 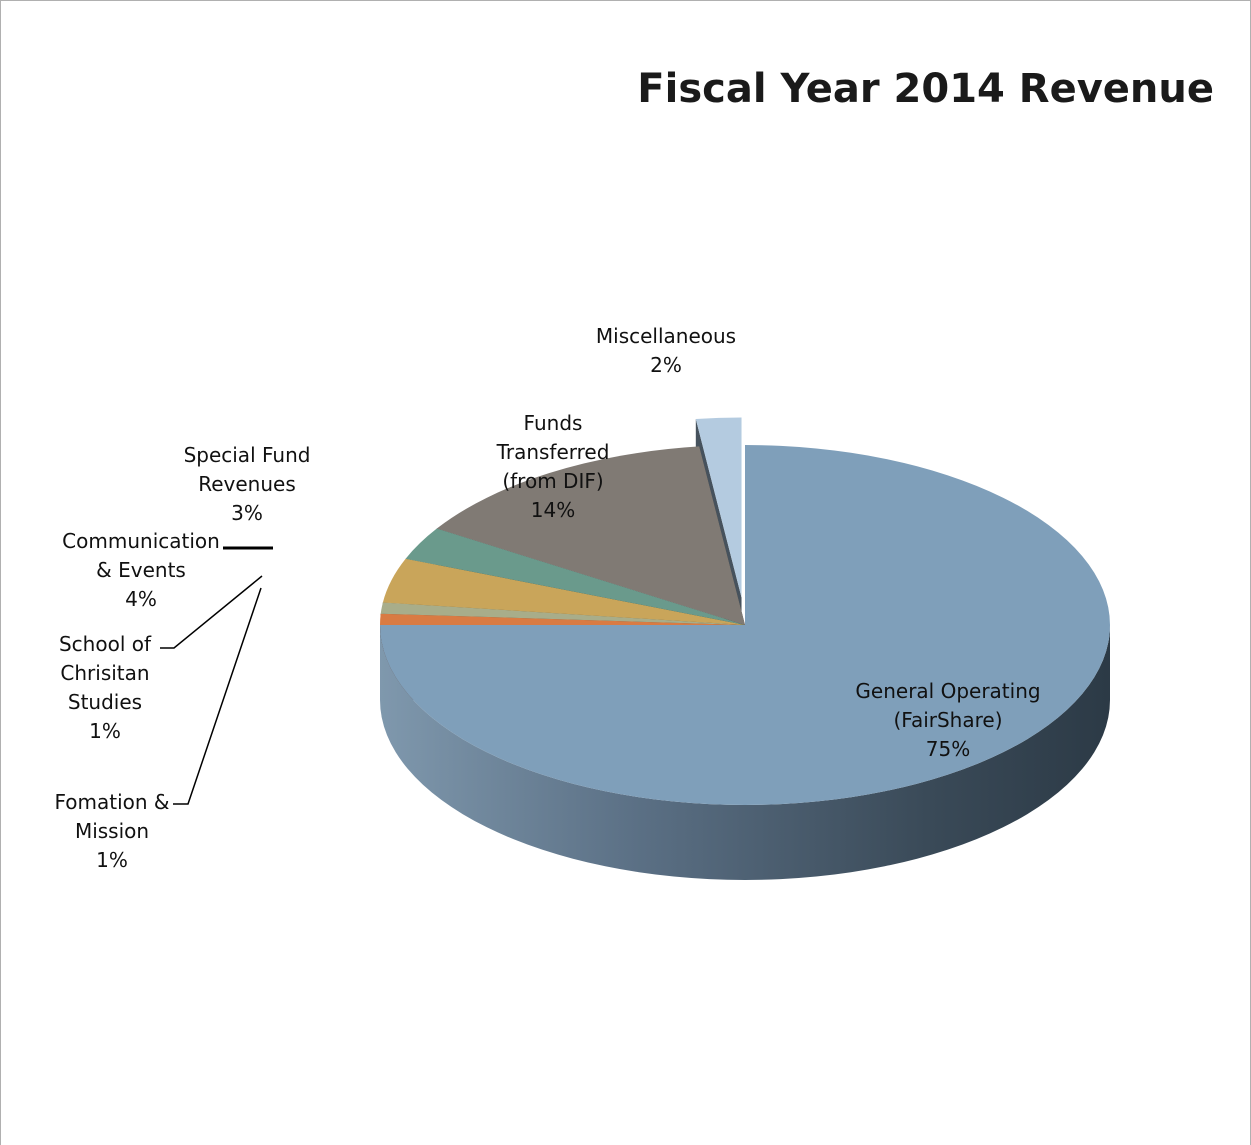 I want to click on data-label-funds-transferred-from-dif: Funds Transferred (from DIF) 14%, so click(x=553, y=467).